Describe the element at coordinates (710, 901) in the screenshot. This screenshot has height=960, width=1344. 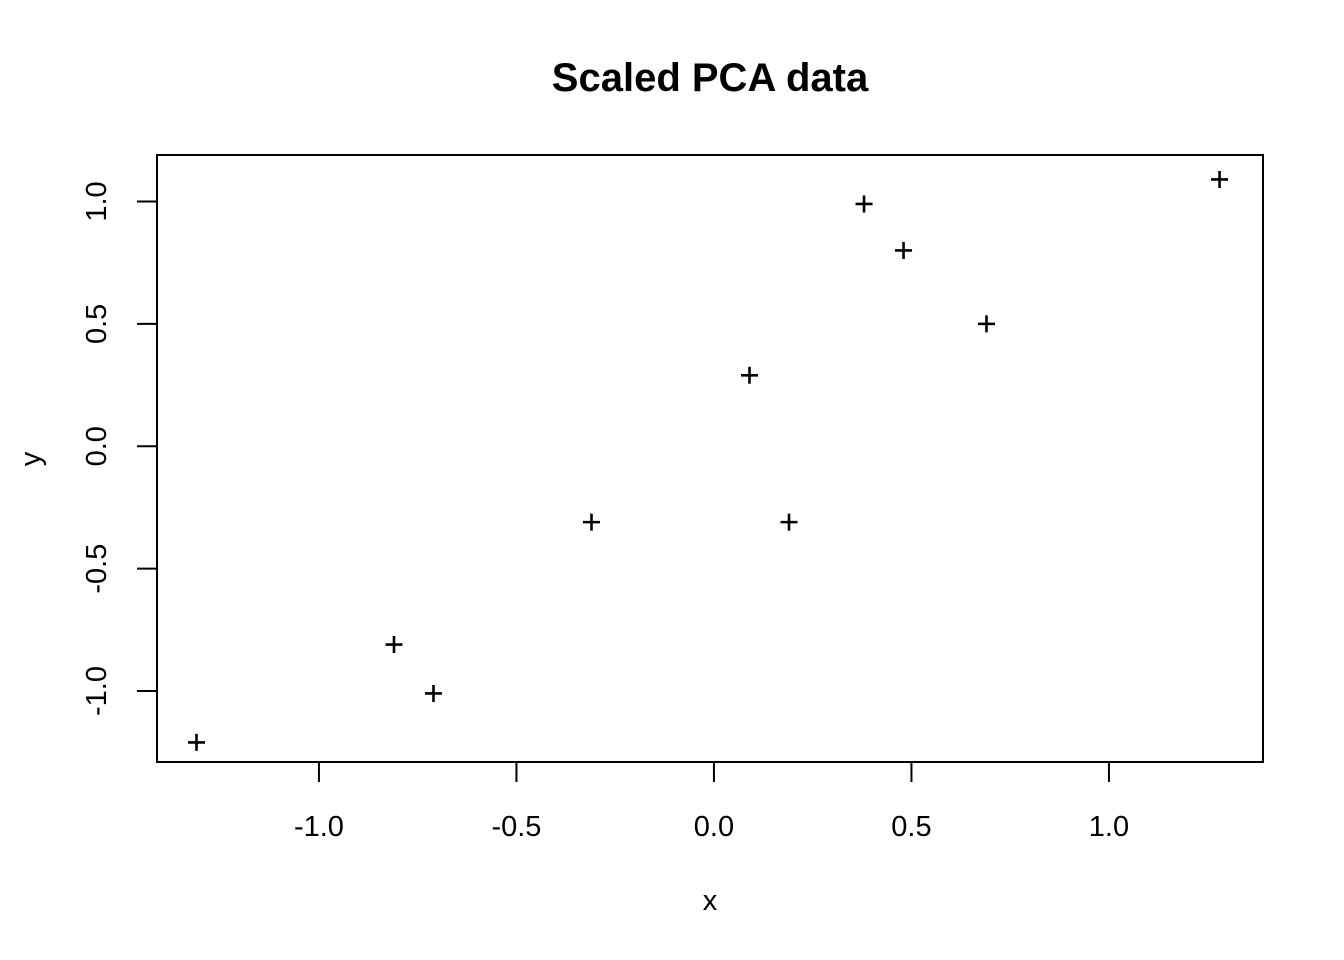
I see `x-axis-label: x` at that location.